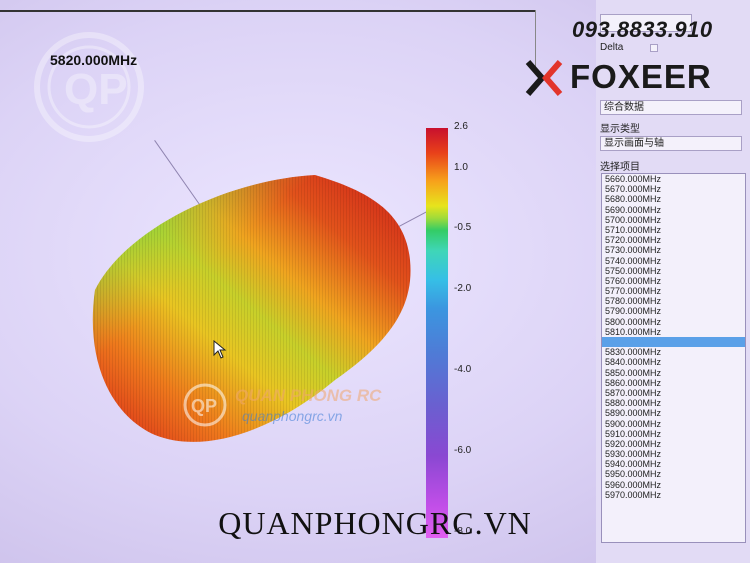  I want to click on frequency-list-item: 5670.000MHz, so click(633, 189).